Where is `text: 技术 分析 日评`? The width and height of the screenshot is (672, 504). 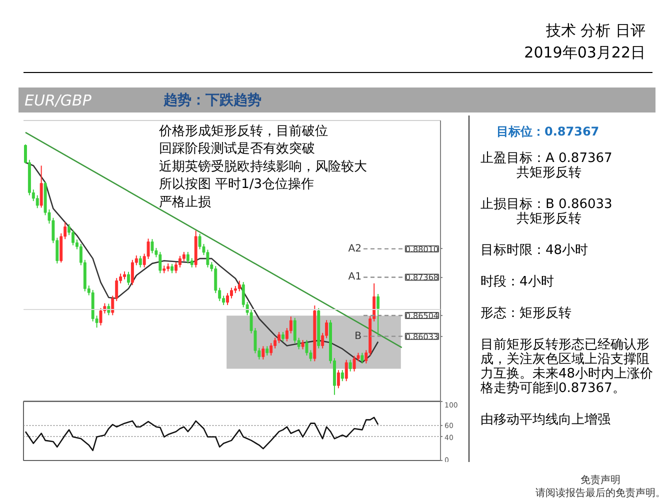
text: 技术 分析 日评 is located at coordinates (595, 31).